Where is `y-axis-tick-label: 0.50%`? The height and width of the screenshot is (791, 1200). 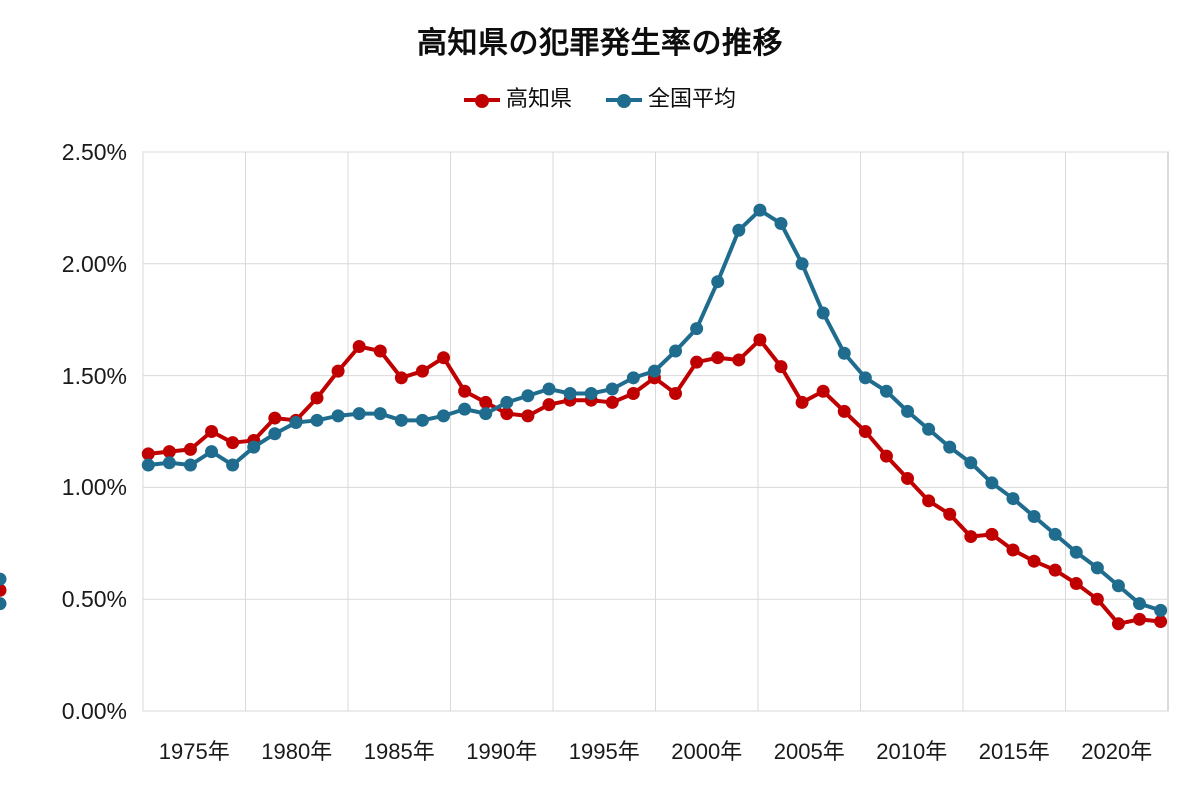 y-axis-tick-label: 0.50% is located at coordinates (94, 599).